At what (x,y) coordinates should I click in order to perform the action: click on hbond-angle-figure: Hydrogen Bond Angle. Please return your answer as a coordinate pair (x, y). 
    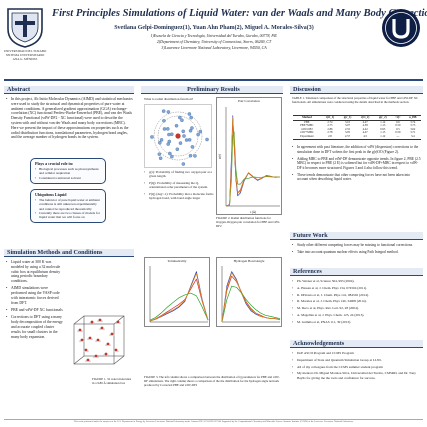
    Looking at the image, I should click on (249, 292).